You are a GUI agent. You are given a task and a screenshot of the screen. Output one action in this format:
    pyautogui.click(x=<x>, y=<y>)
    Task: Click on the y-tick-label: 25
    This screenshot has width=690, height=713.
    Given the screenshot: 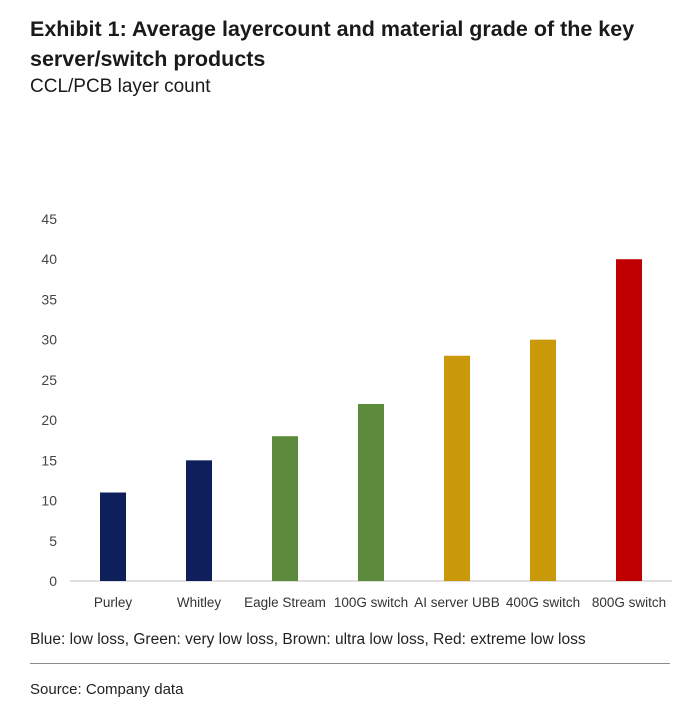 What is the action you would take?
    pyautogui.click(x=49, y=380)
    